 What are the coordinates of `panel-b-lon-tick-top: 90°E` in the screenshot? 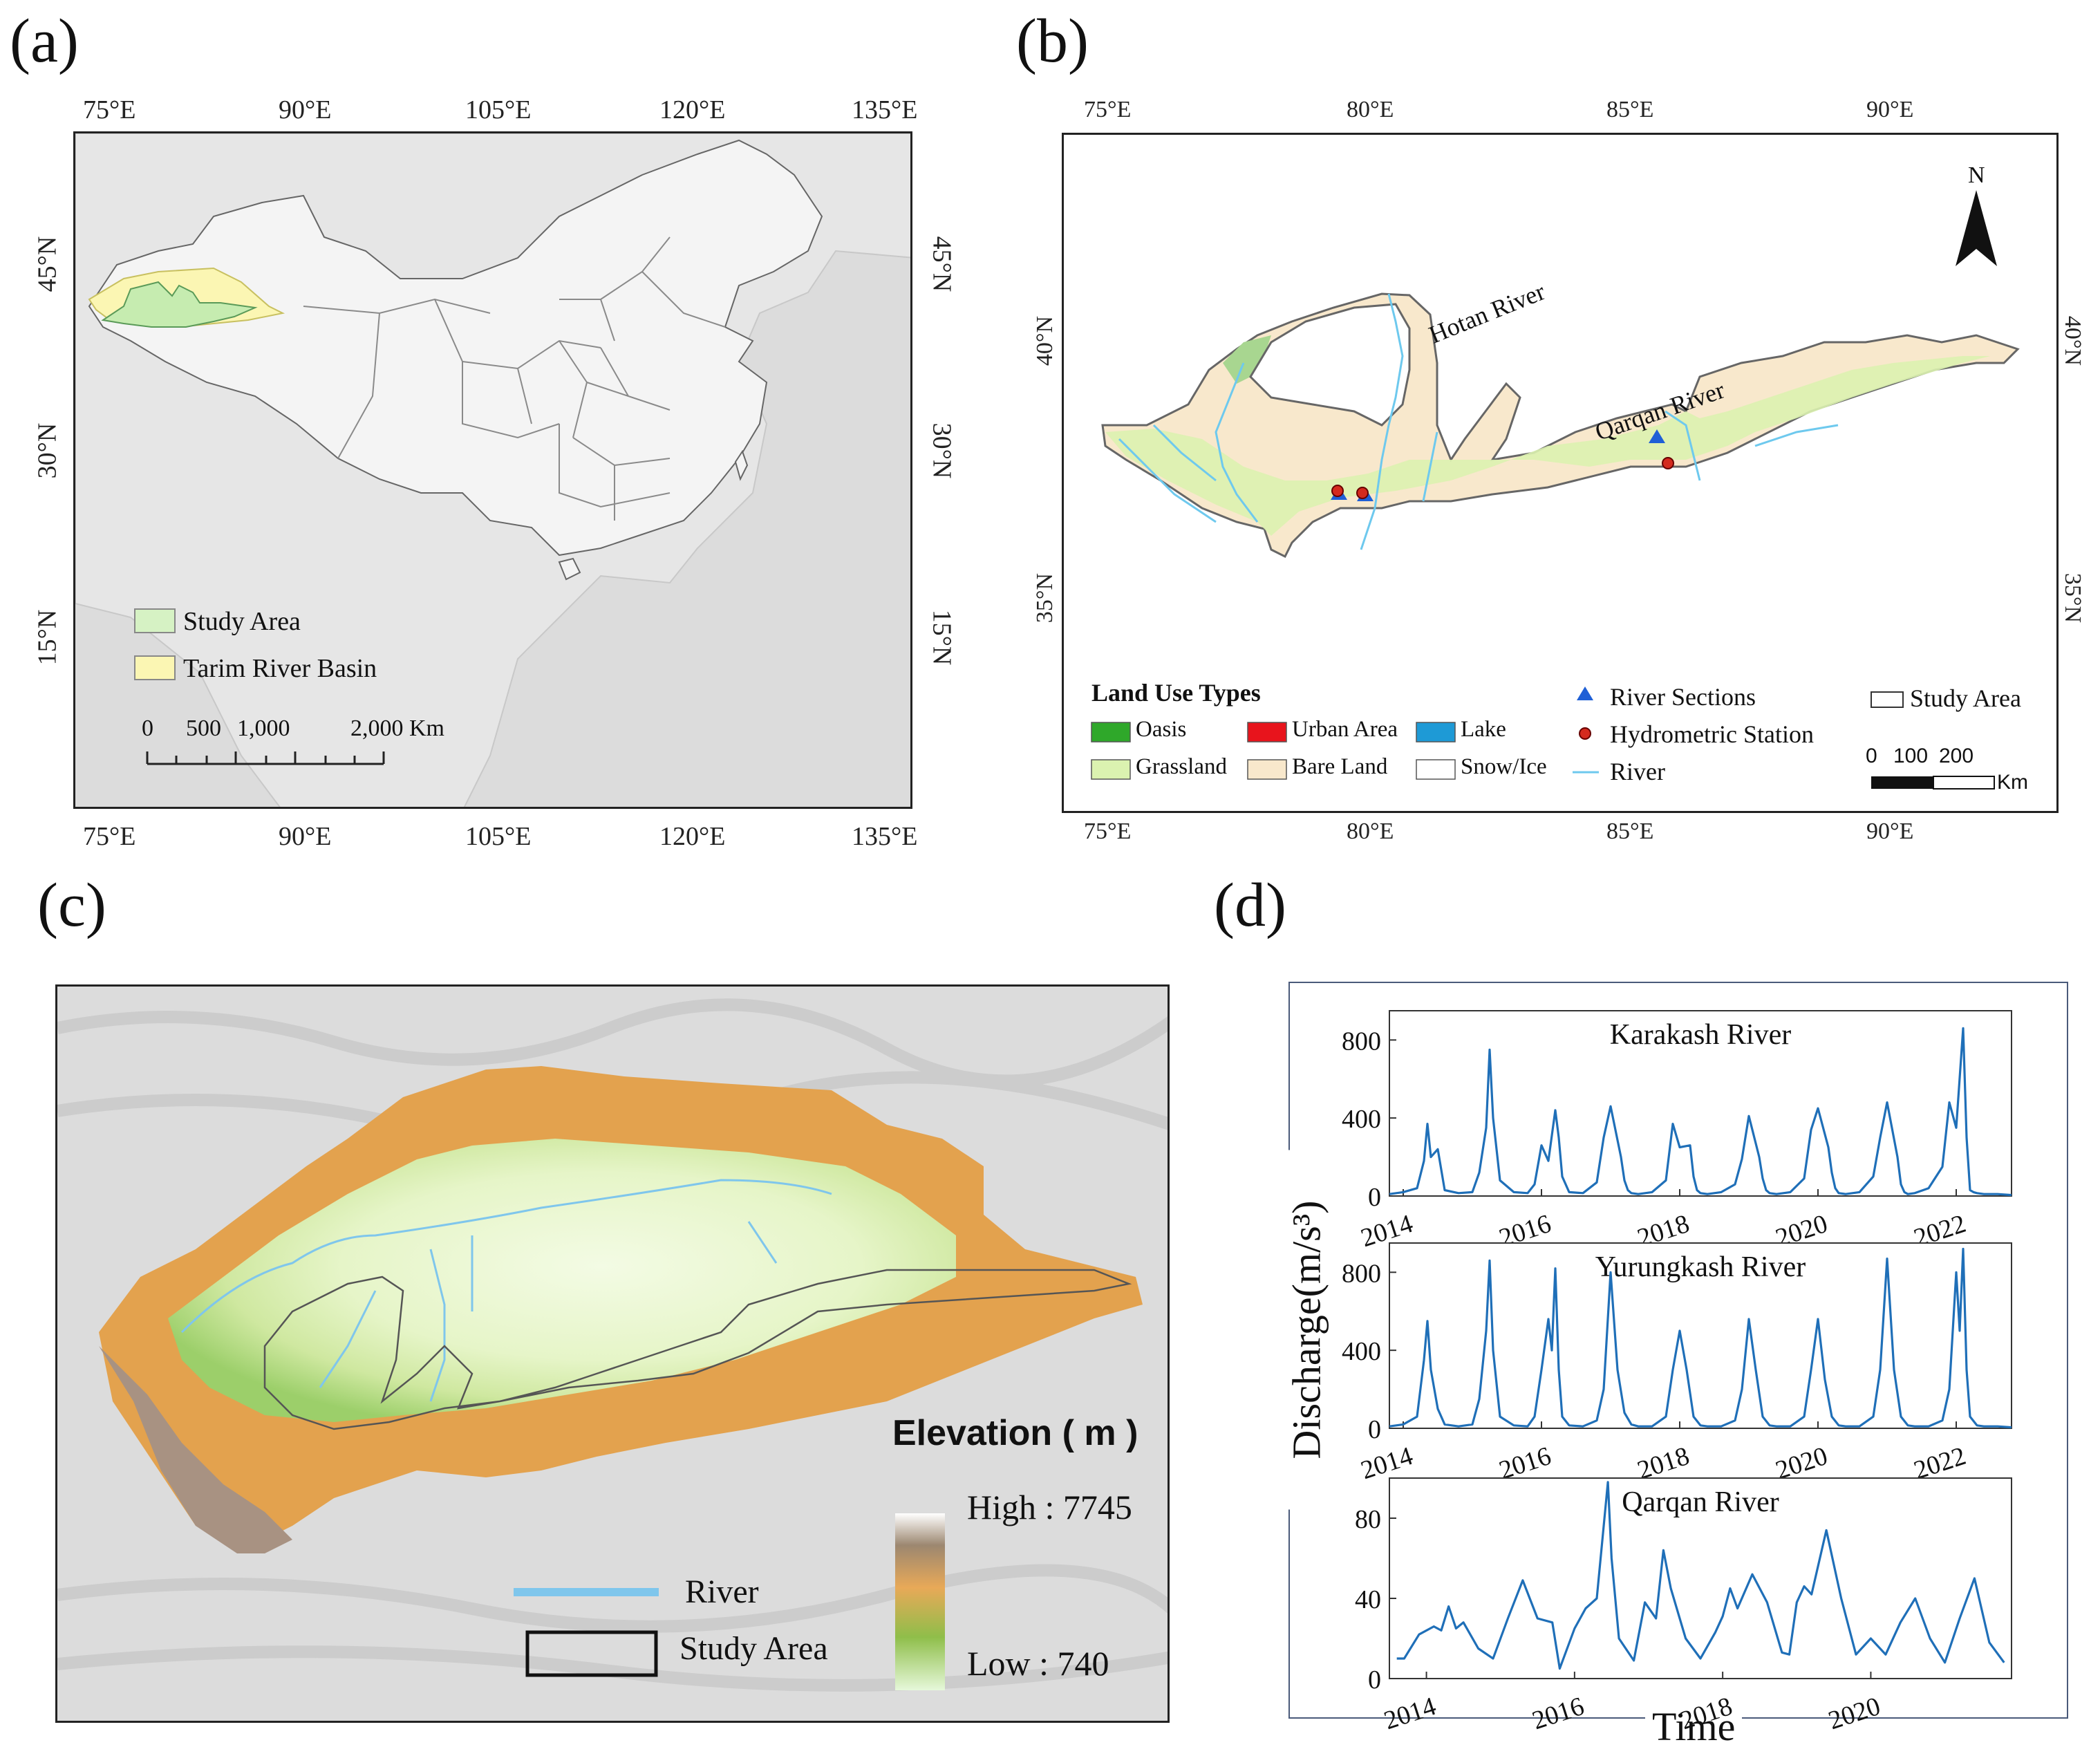 It's located at (1890, 109).